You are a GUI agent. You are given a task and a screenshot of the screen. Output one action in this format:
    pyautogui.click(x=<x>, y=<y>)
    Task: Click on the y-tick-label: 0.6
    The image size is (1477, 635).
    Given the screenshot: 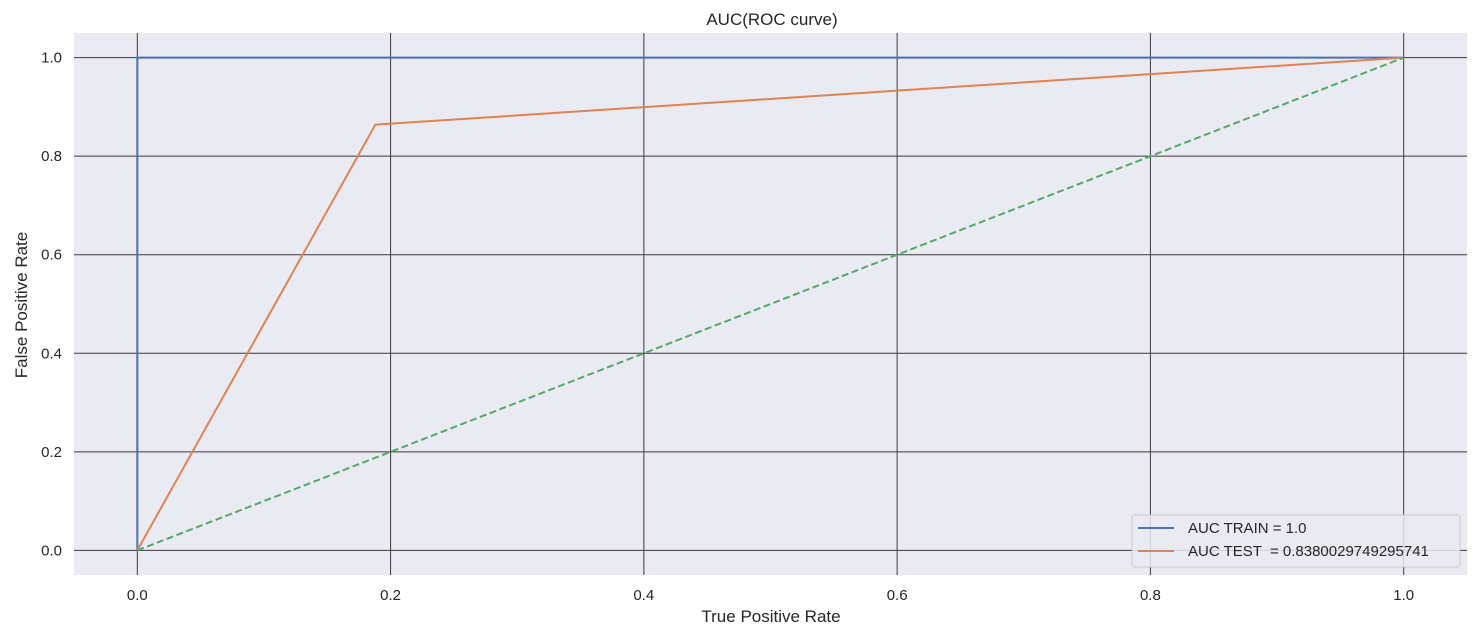 What is the action you would take?
    pyautogui.click(x=51, y=255)
    